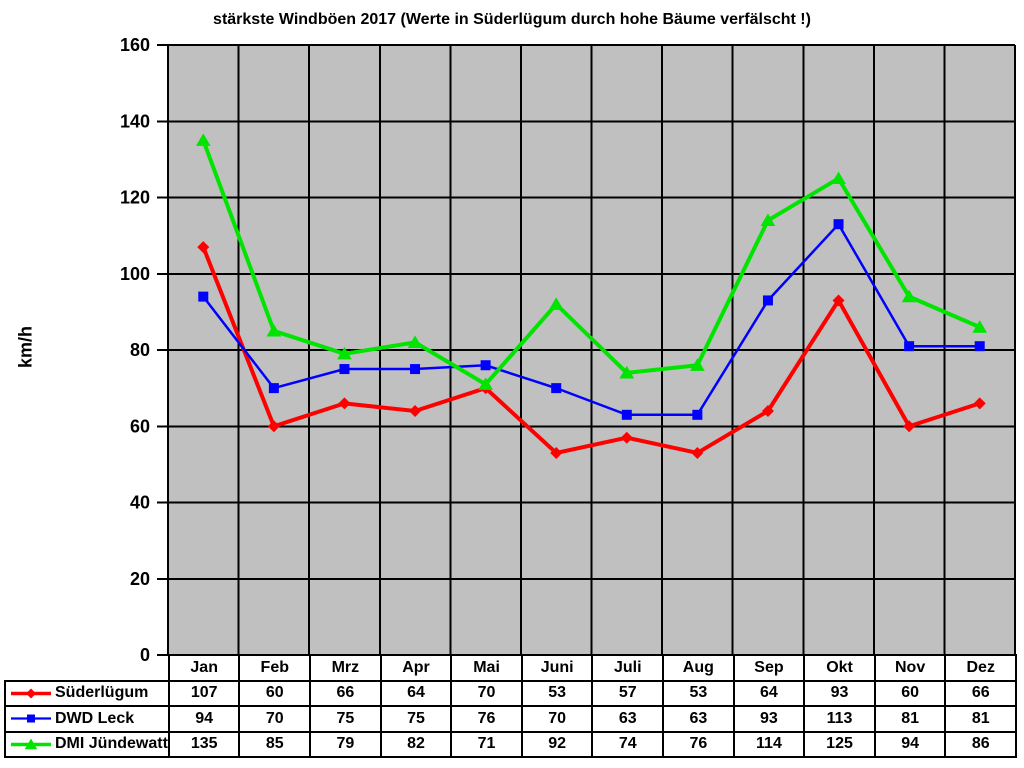  What do you see at coordinates (275, 744) in the screenshot?
I see `value-cell-dmi-j-ndewatt-feb: 85` at bounding box center [275, 744].